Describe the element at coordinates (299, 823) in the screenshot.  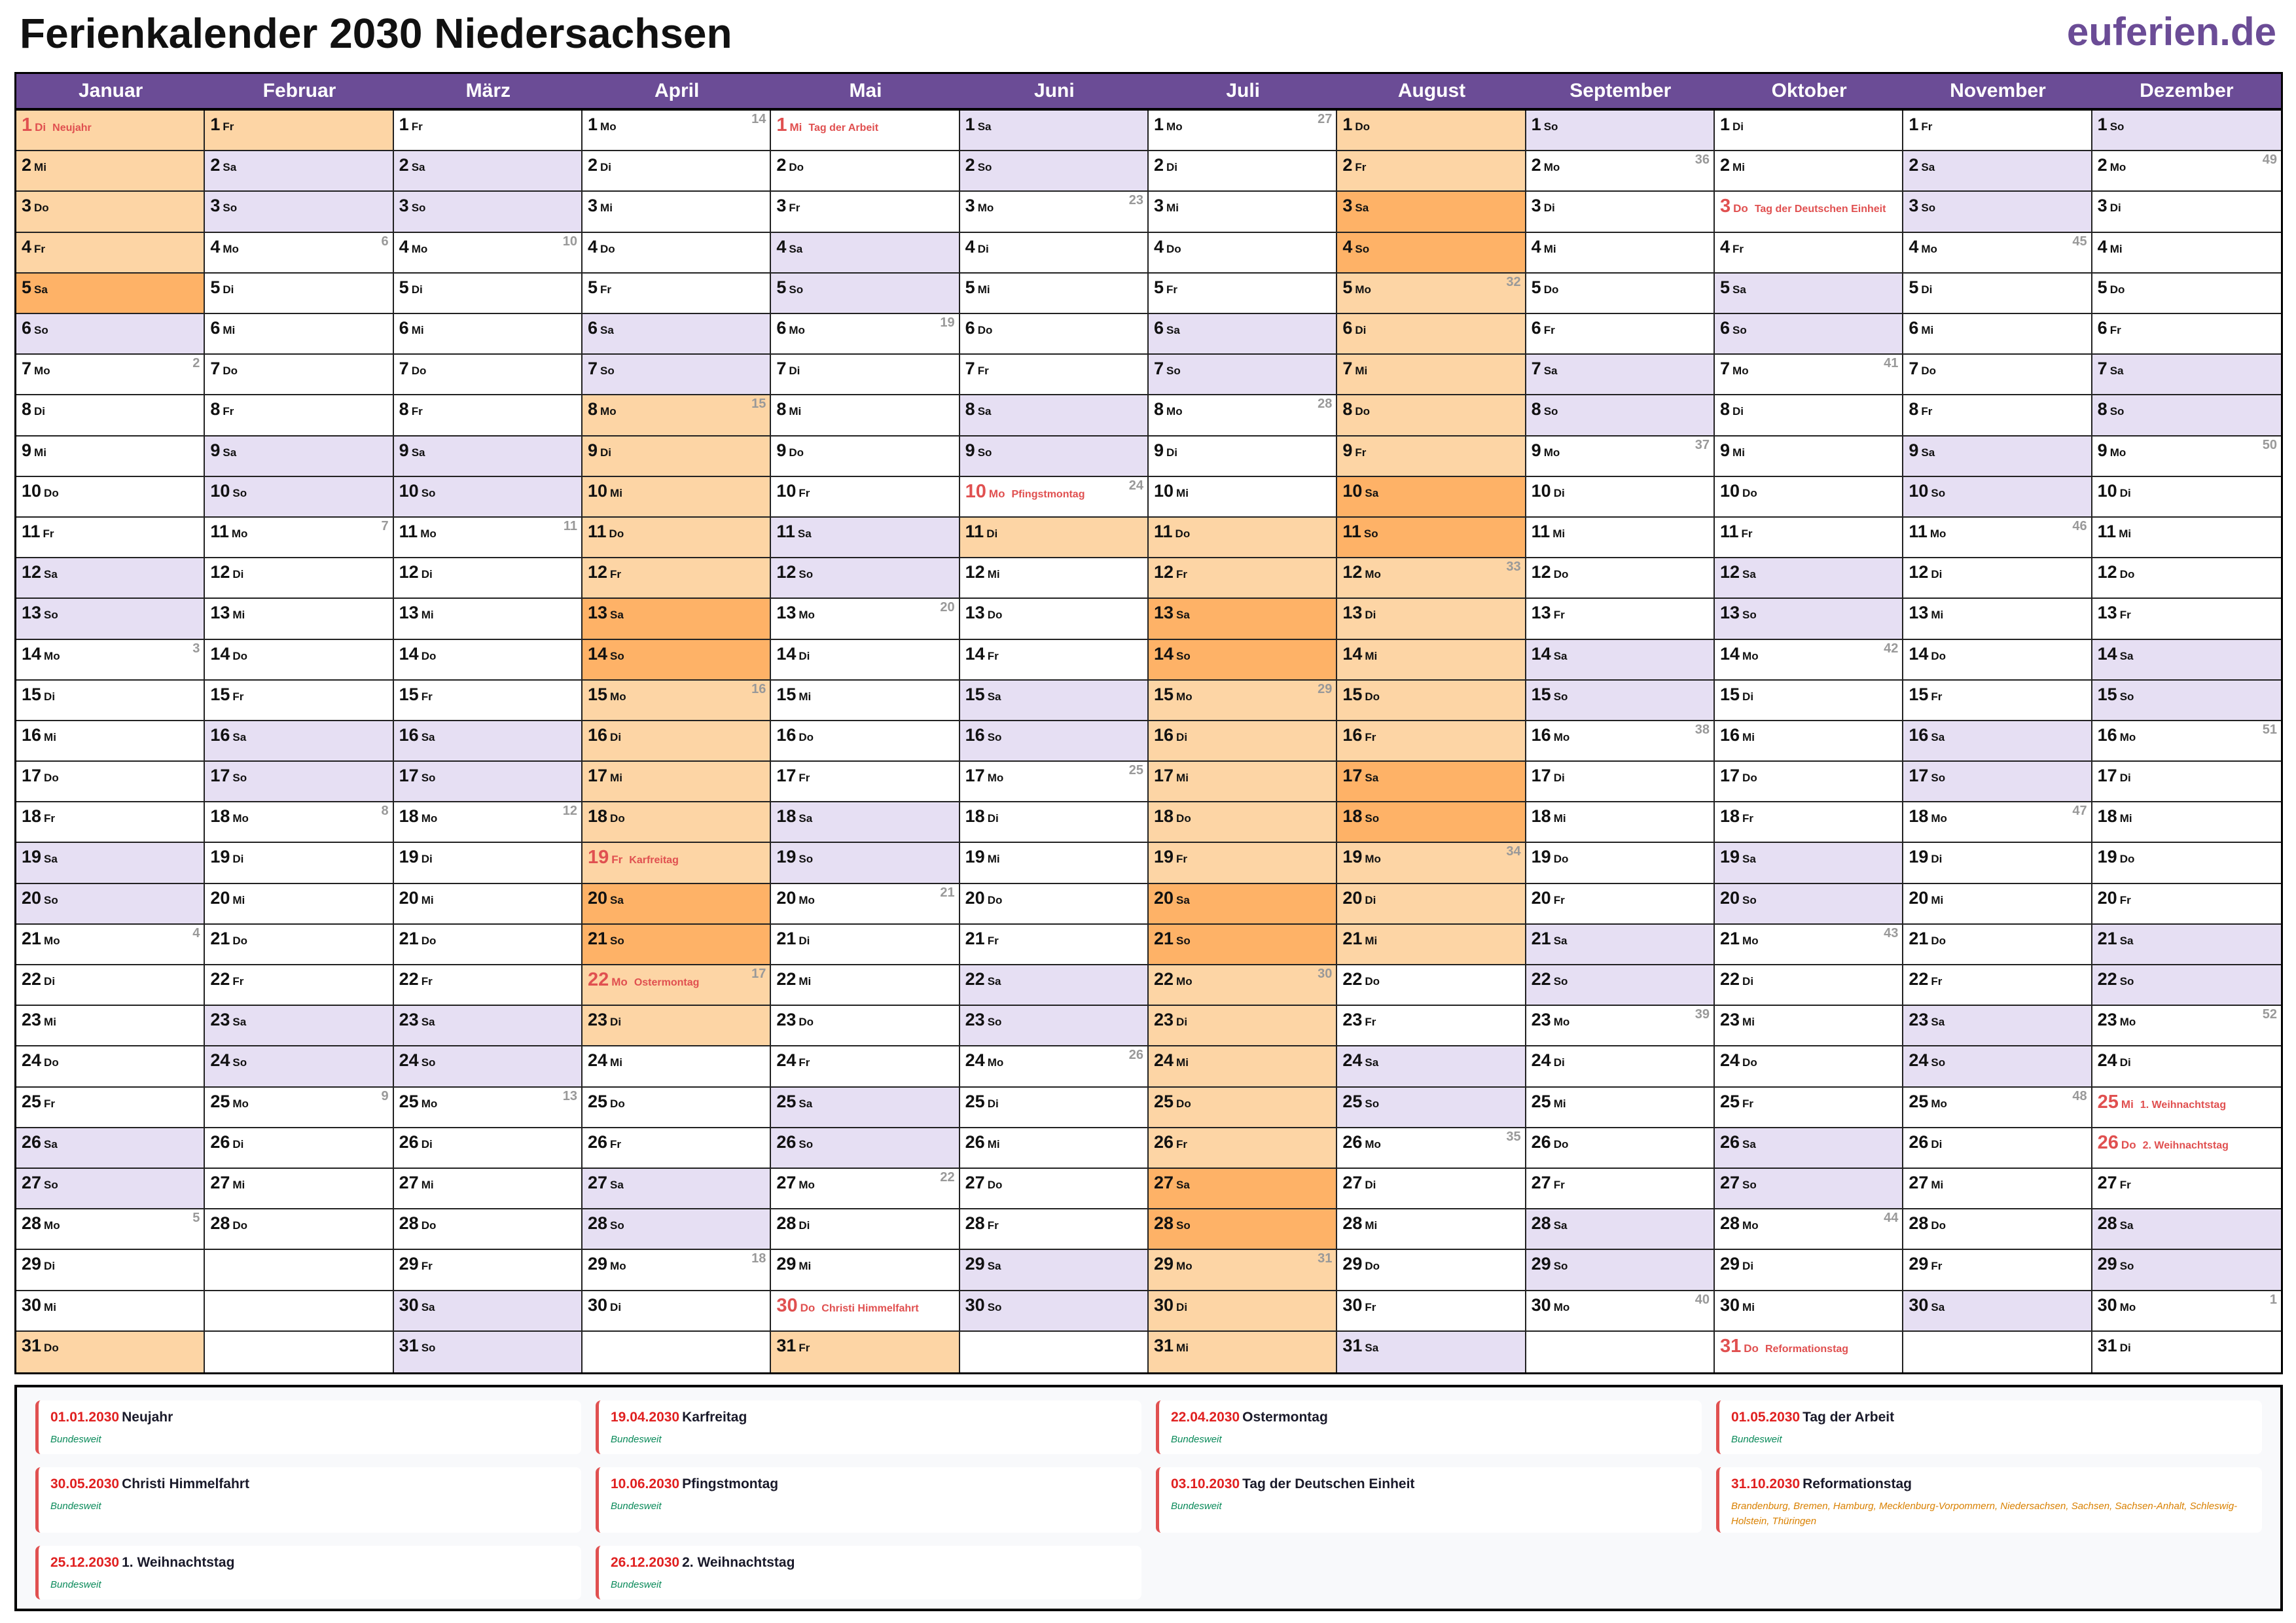
I see `day-cell: 18 Mo 8` at that location.